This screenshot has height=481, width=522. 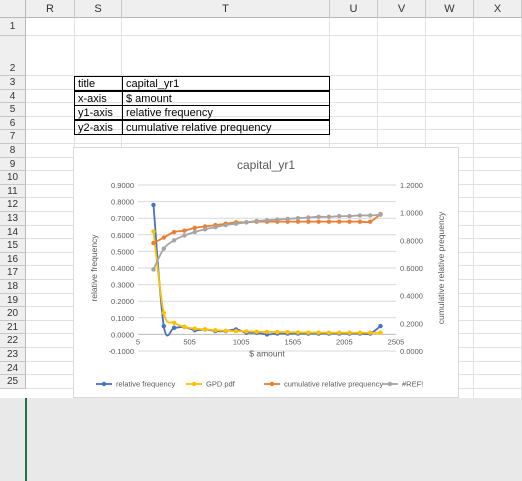 I want to click on y2-axis-title: cumulative relative prequency, so click(x=441, y=267).